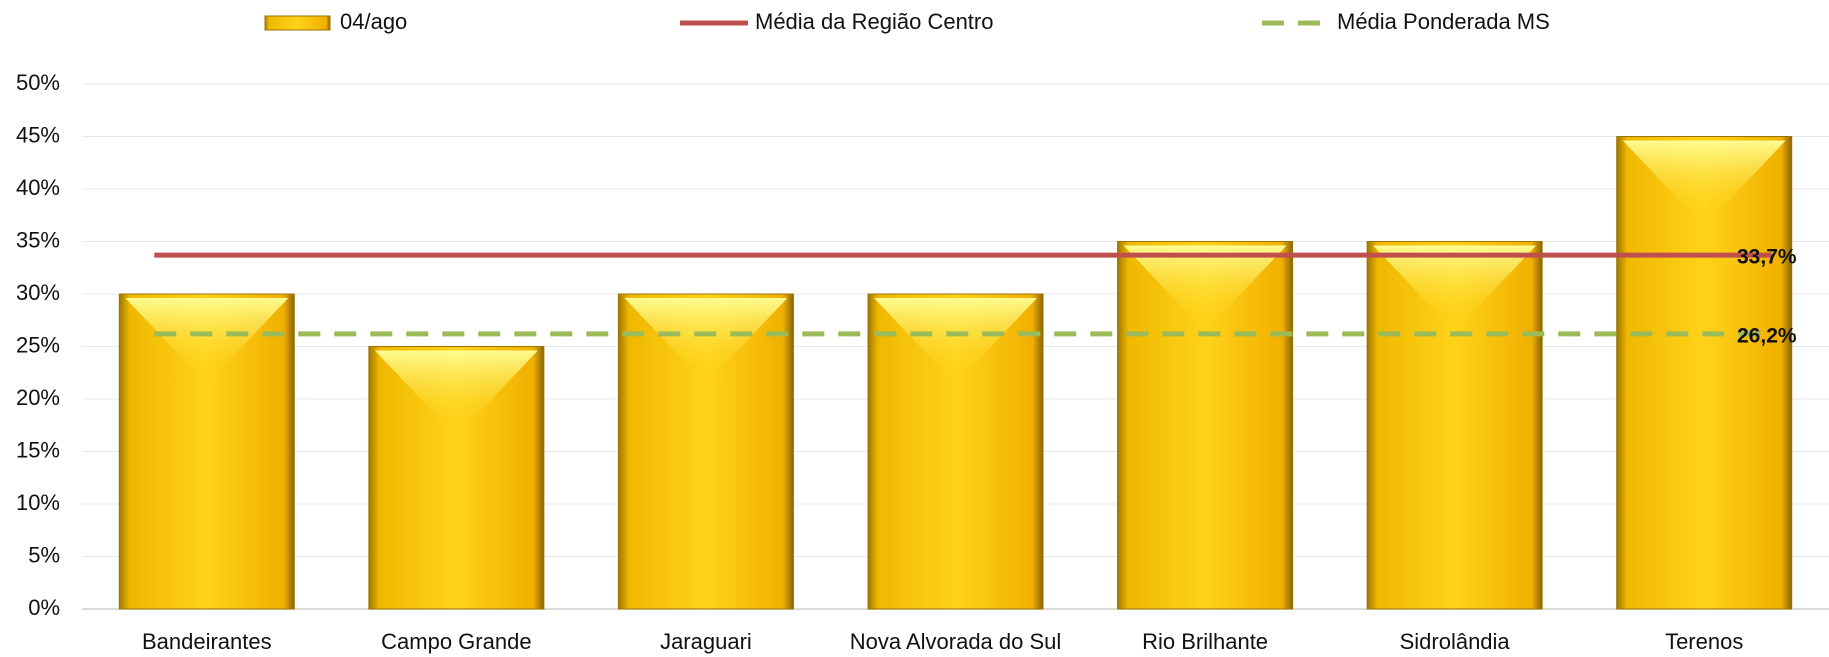 This screenshot has height=657, width=1829. I want to click on y-tick-label: 20%, so click(38, 397).